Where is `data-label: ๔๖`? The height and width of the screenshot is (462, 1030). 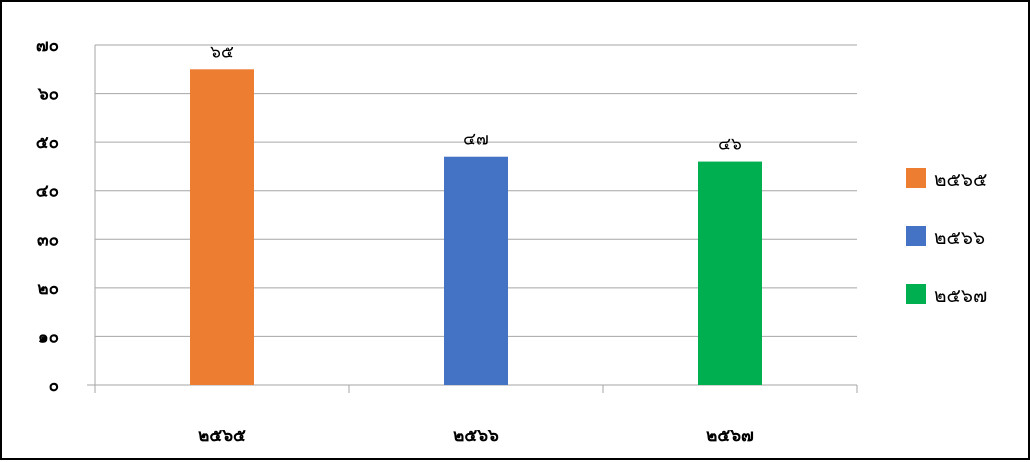
data-label: ๔๖ is located at coordinates (730, 145).